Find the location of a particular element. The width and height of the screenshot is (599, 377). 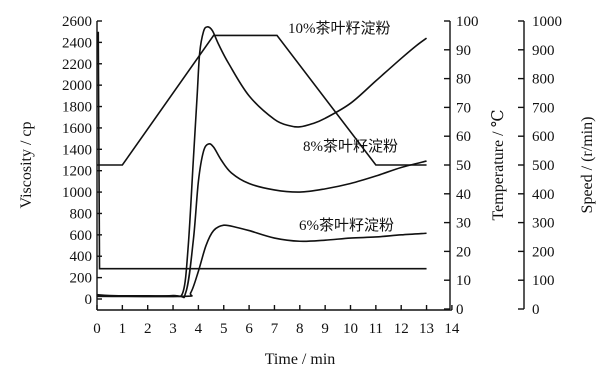

viscosity-tick-label: 1200 is located at coordinates (77, 172).